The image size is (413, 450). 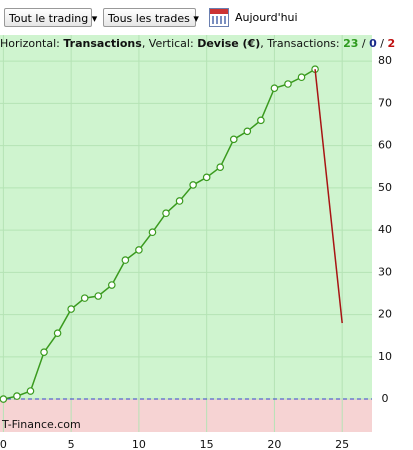 I want to click on x-tick-label: 25, so click(x=342, y=444).